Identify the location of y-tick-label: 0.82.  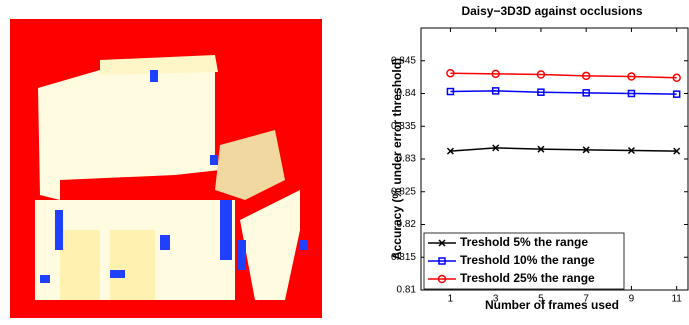
(407, 224).